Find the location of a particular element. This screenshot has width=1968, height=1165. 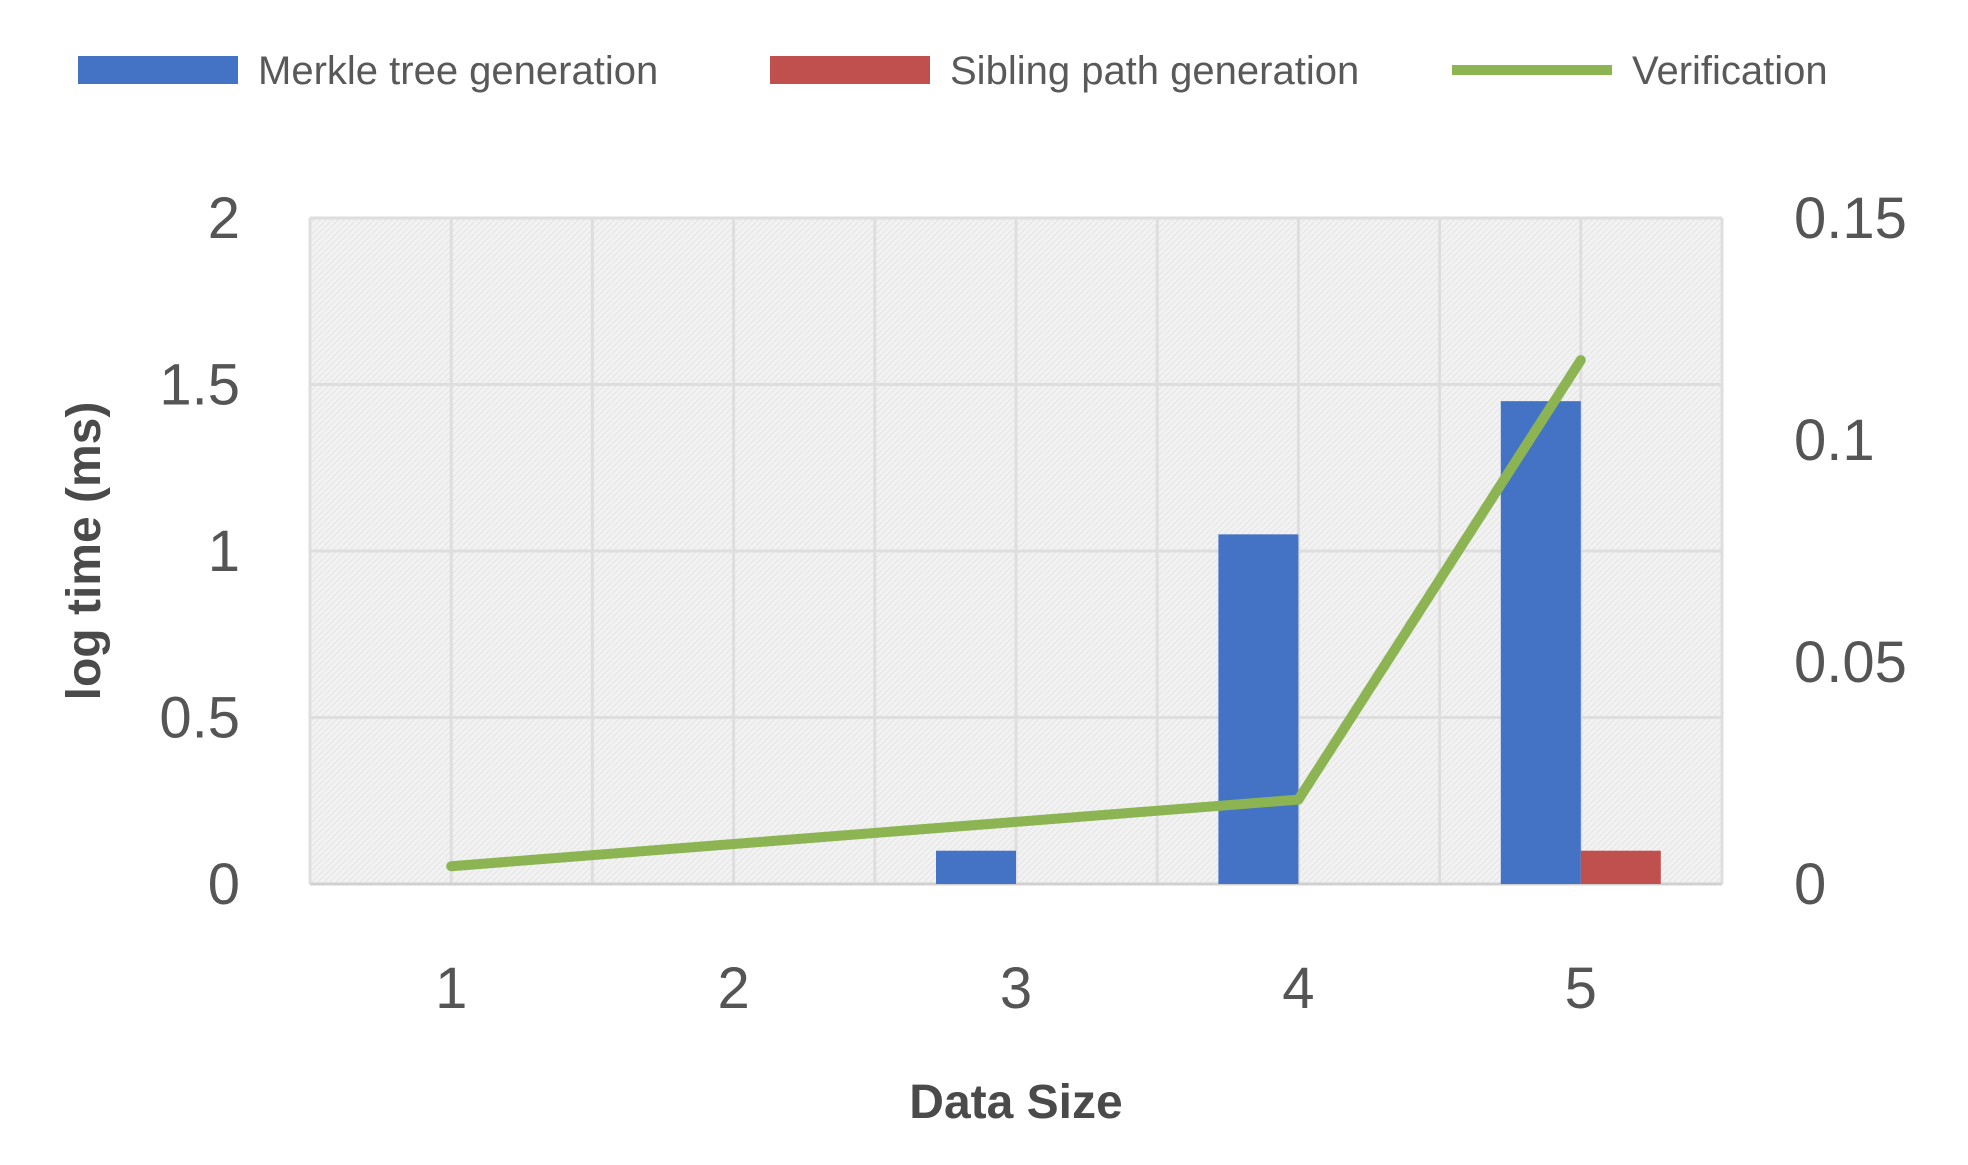

left-axis-ticks: 0 0.5 1 1.5 2 is located at coordinates (199, 551).